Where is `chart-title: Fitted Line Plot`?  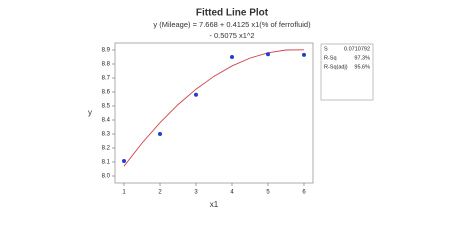 chart-title: Fitted Line Plot is located at coordinates (232, 13).